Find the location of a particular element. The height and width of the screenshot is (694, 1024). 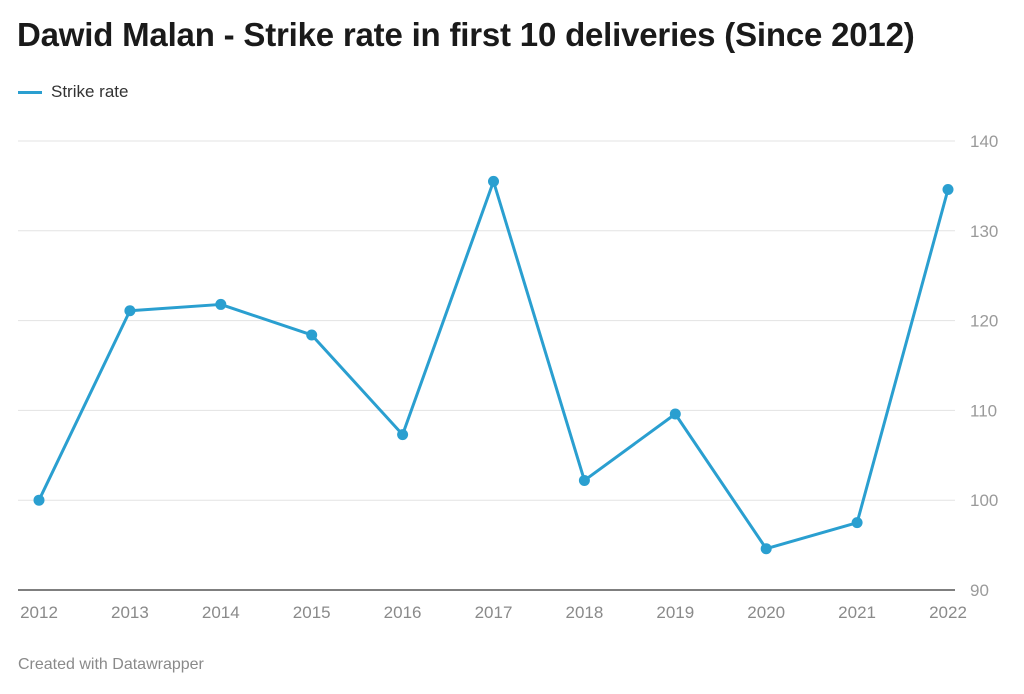

legend-label: Strike rate is located at coordinates (90, 91).